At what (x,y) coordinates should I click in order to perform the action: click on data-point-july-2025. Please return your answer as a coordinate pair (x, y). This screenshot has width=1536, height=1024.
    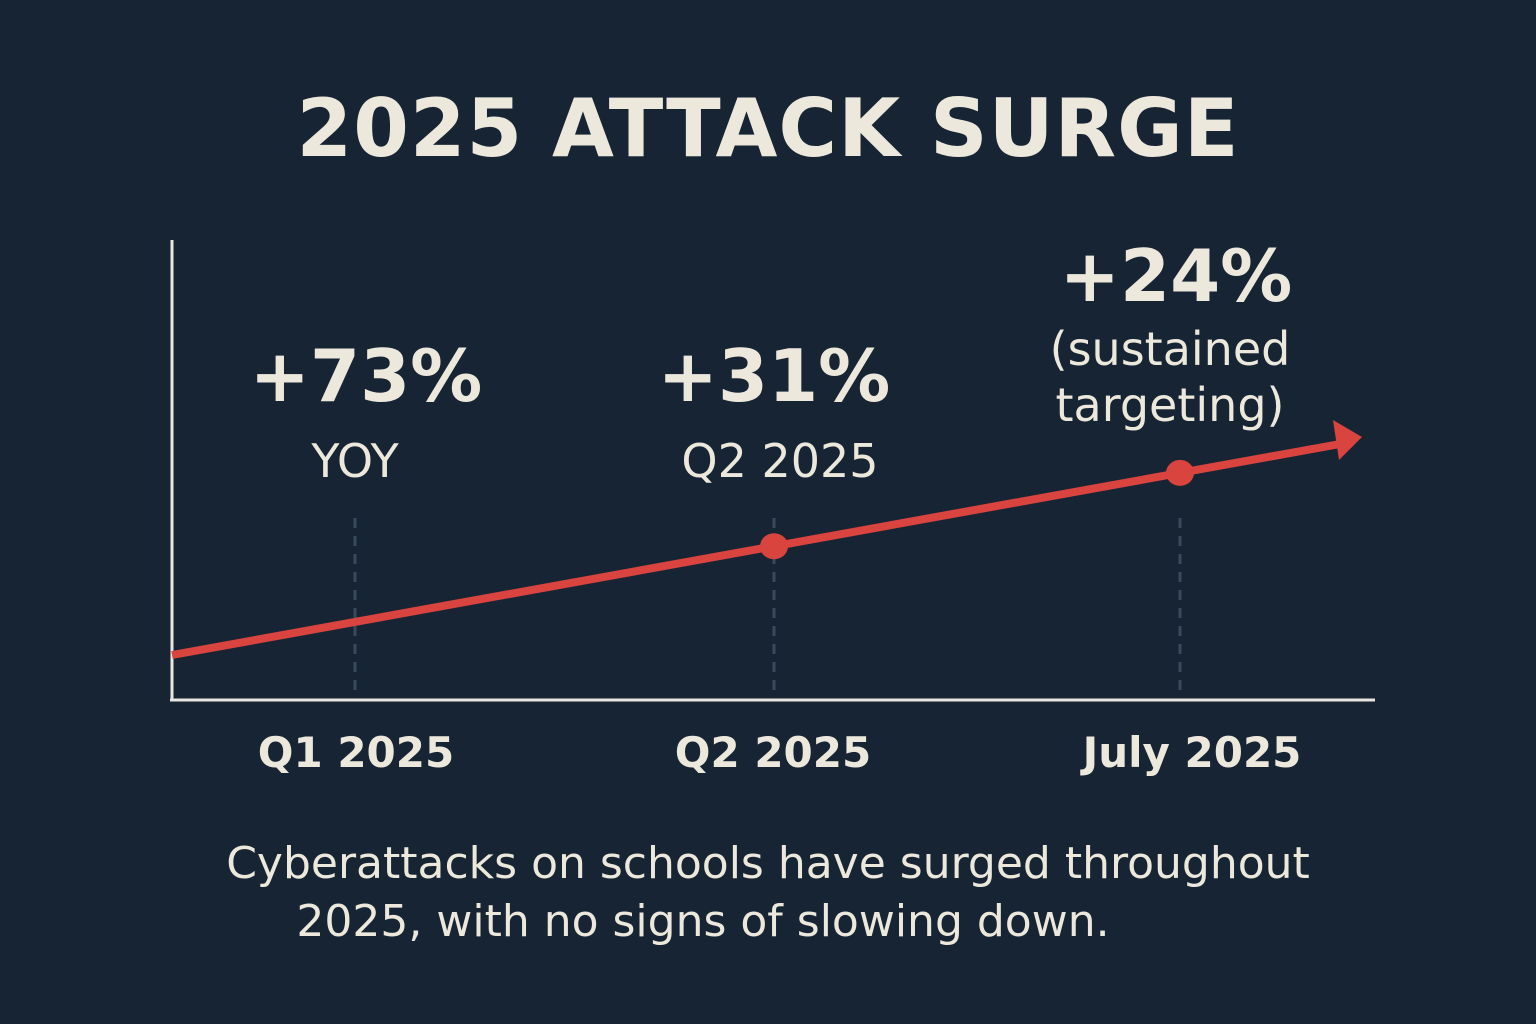
    Looking at the image, I should click on (1180, 472).